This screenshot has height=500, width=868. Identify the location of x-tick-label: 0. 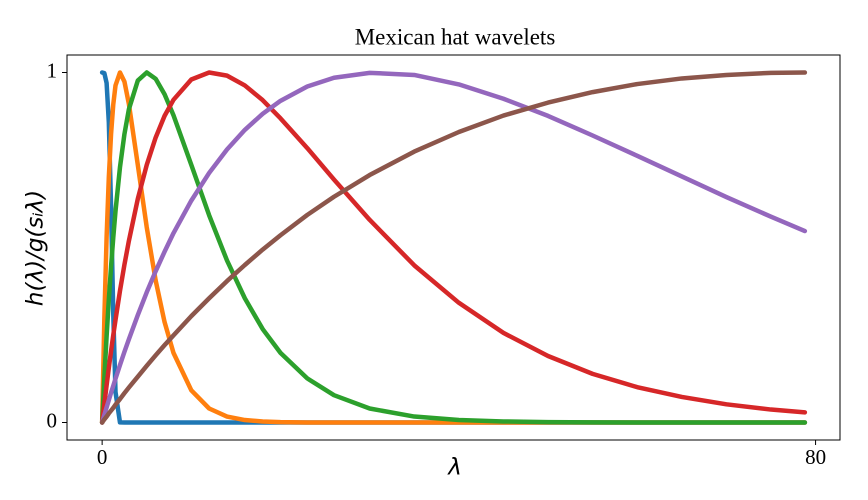
(102, 457).